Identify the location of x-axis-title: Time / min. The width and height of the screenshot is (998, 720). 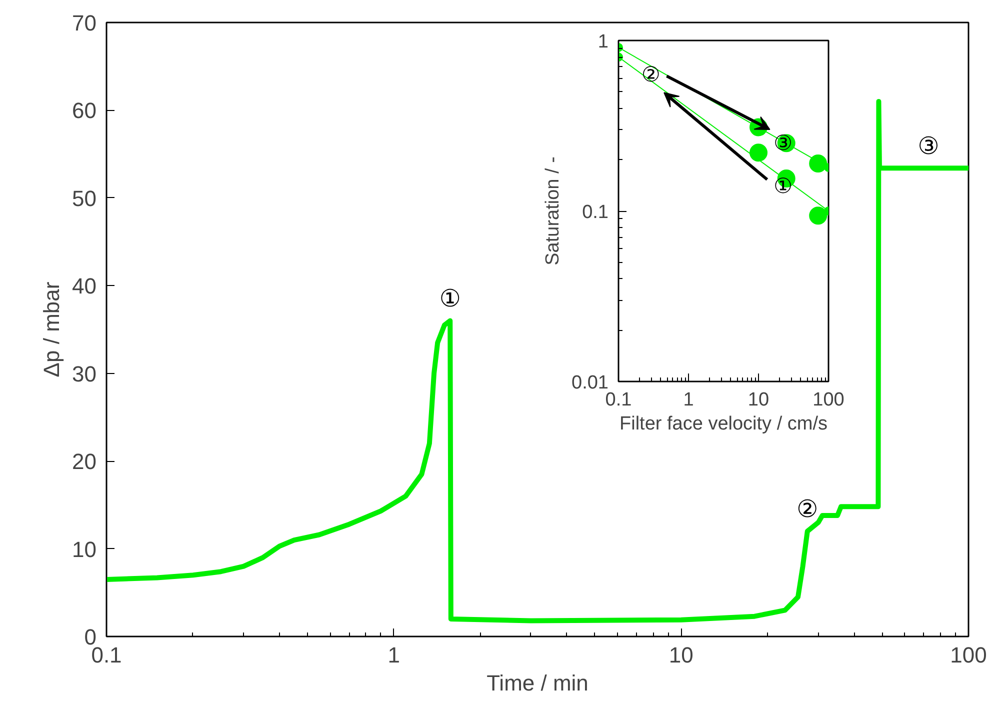
(537, 683).